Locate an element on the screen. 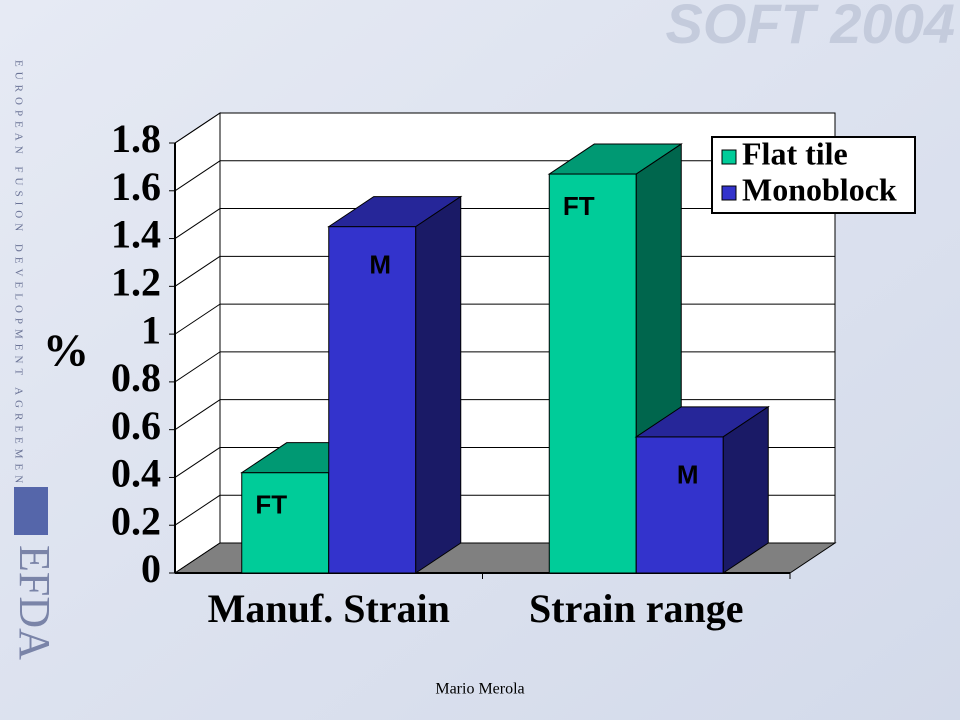  y-tick-label: 1.8 is located at coordinates (136, 138).